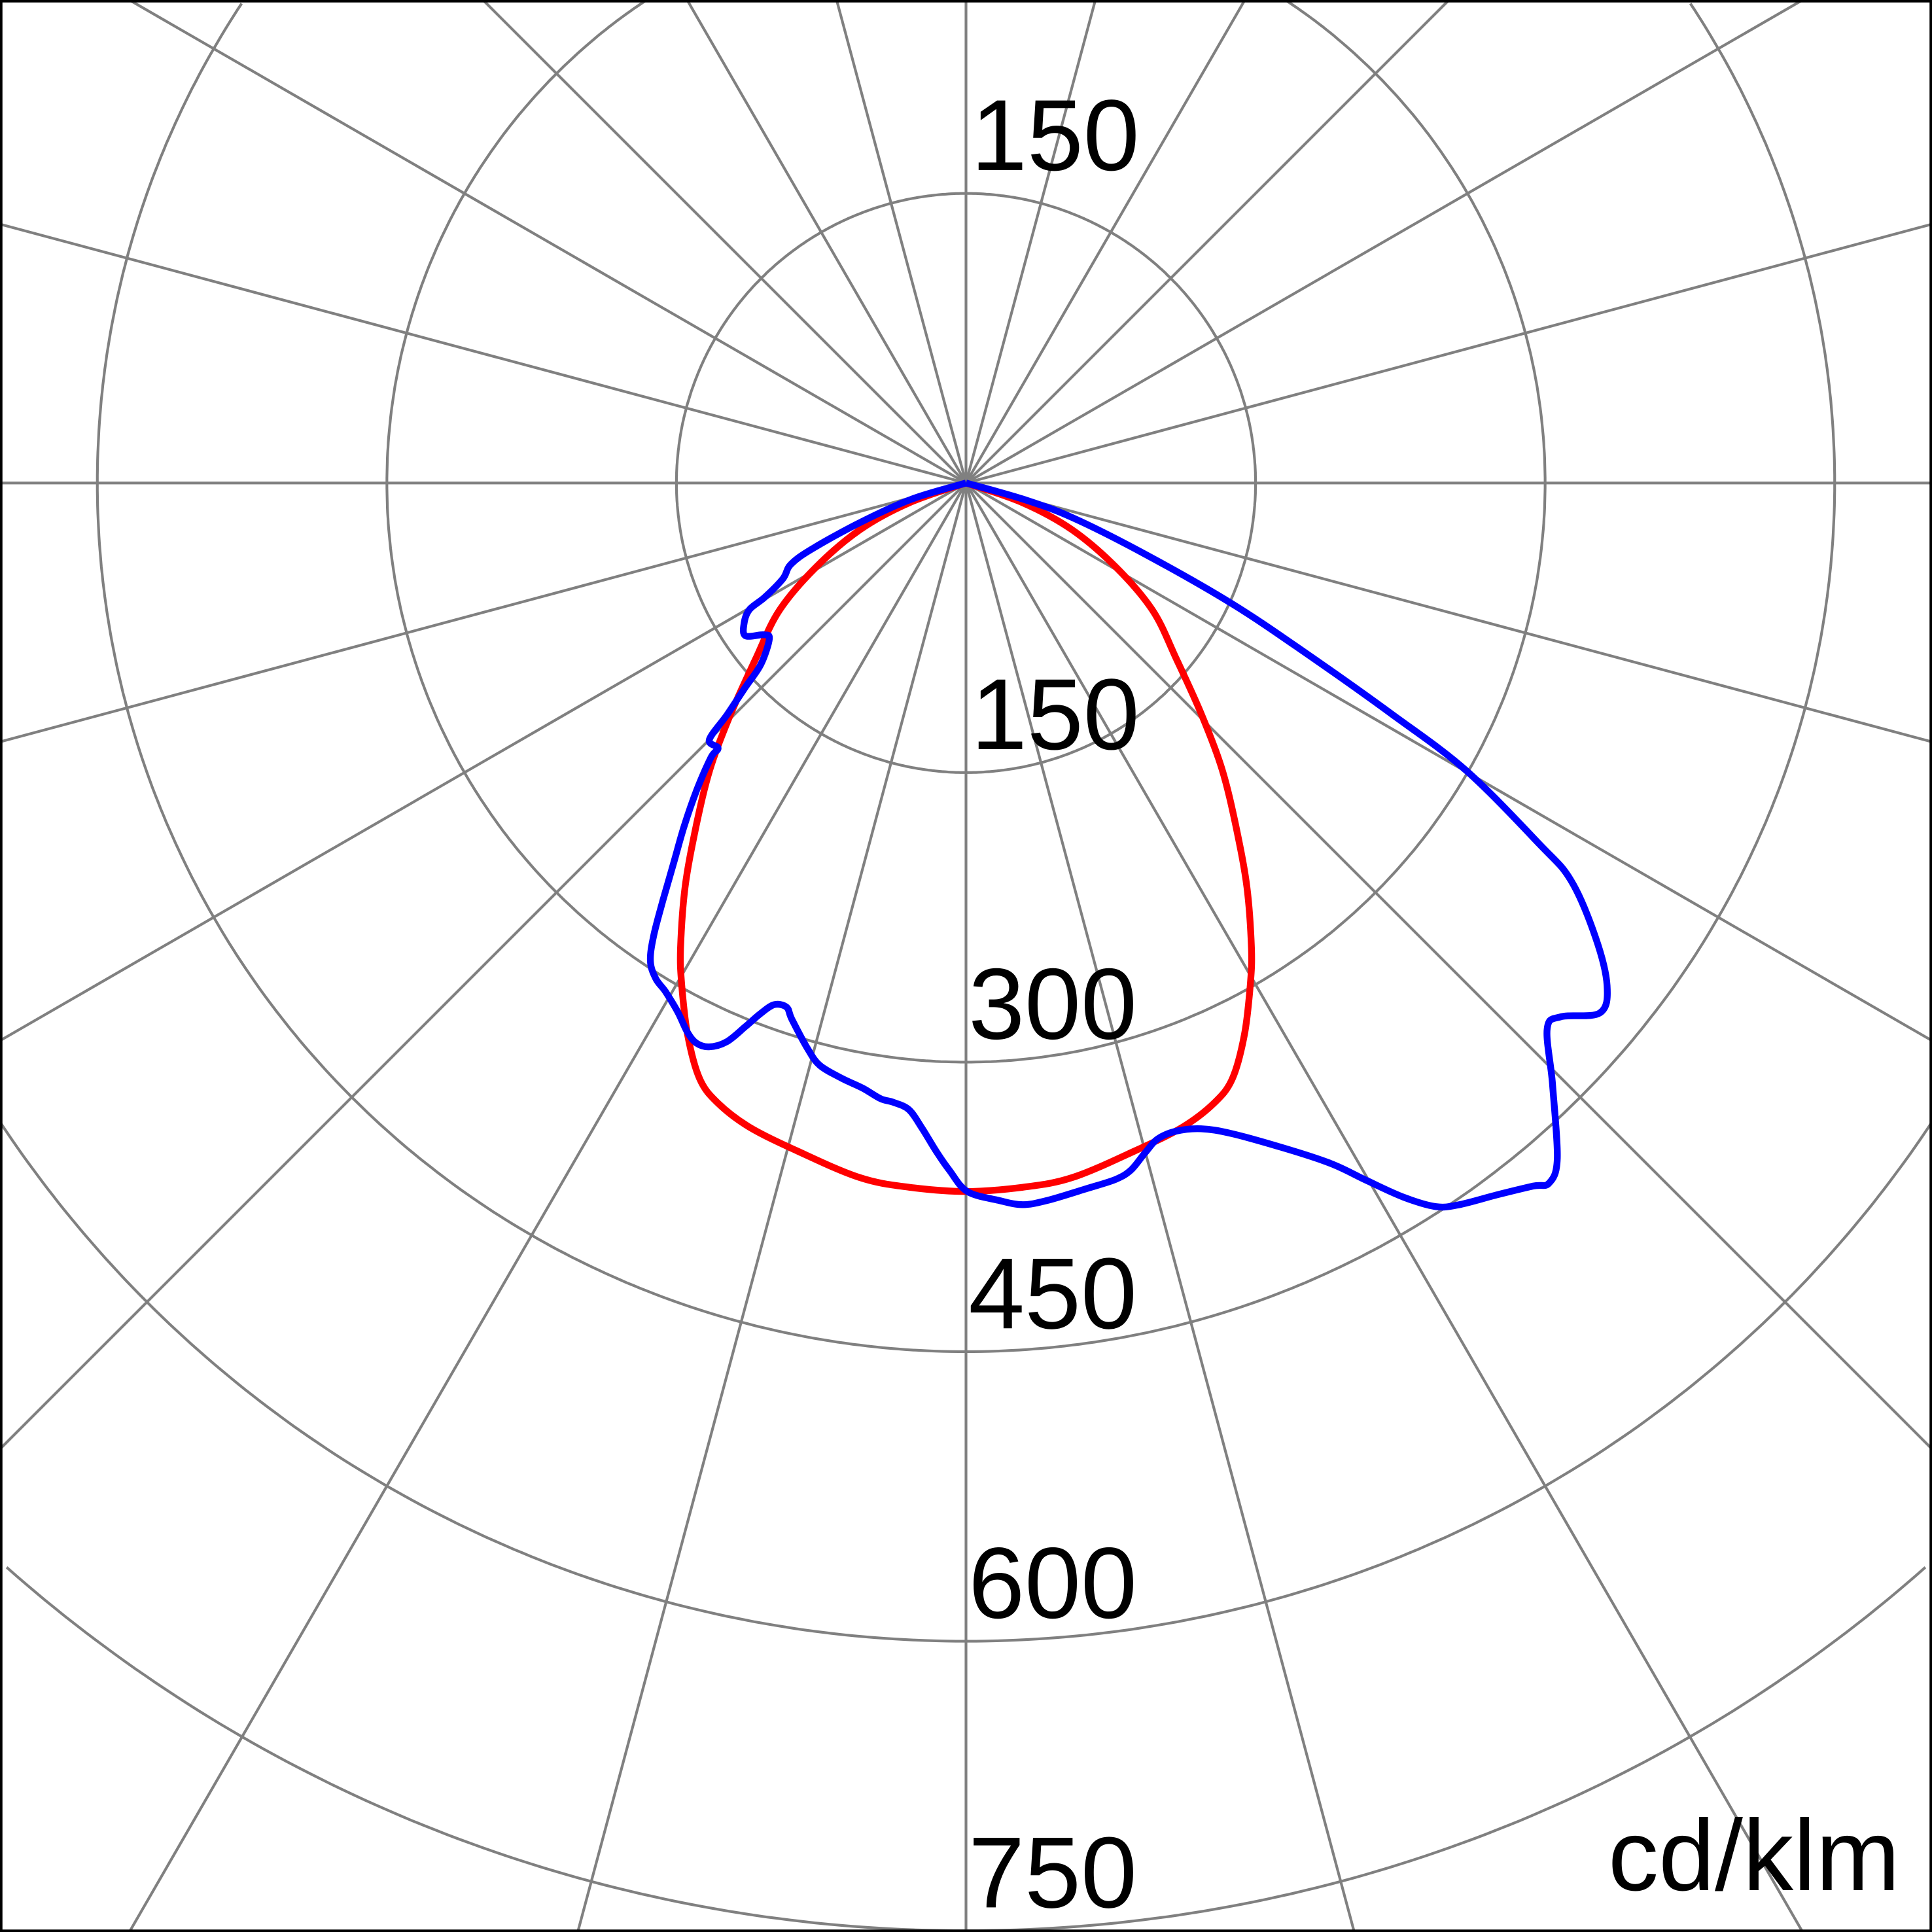 This screenshot has width=1932, height=1932. What do you see at coordinates (1052, 1293) in the screenshot?
I see `tick-label-450: 450` at bounding box center [1052, 1293].